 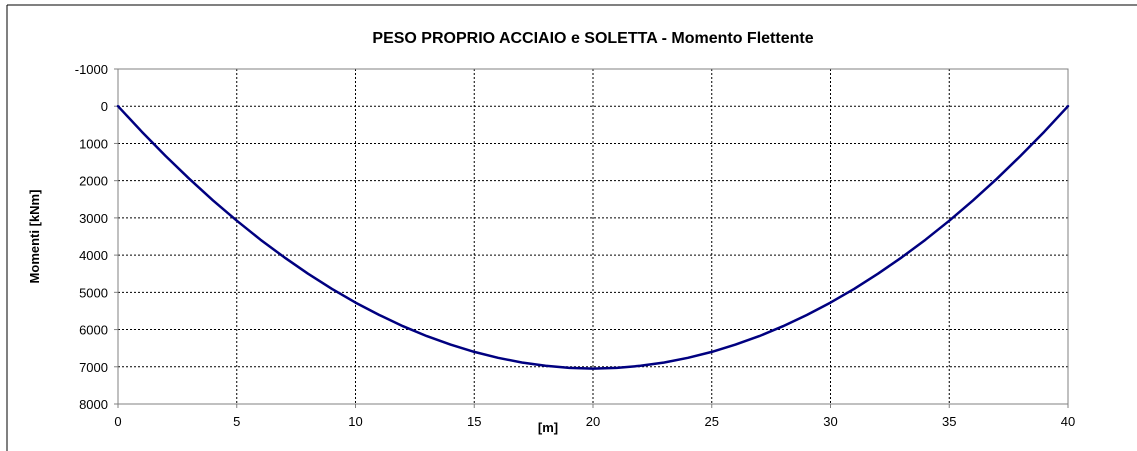 What do you see at coordinates (474, 421) in the screenshot?
I see `x-tick-label: 15` at bounding box center [474, 421].